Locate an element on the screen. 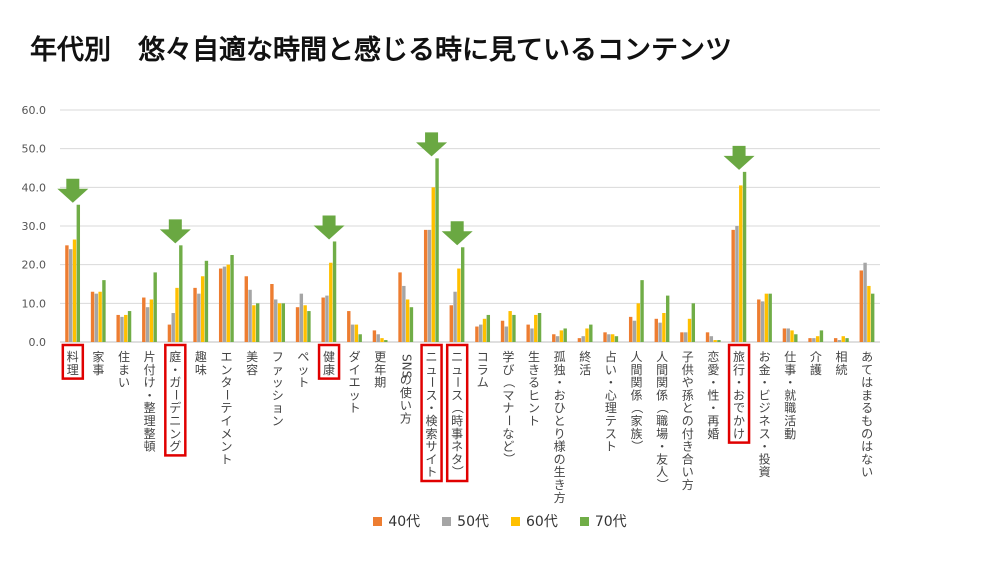 This screenshot has width=1000, height=563. x-tick-label-part: ン is located at coordinates (227, 370).